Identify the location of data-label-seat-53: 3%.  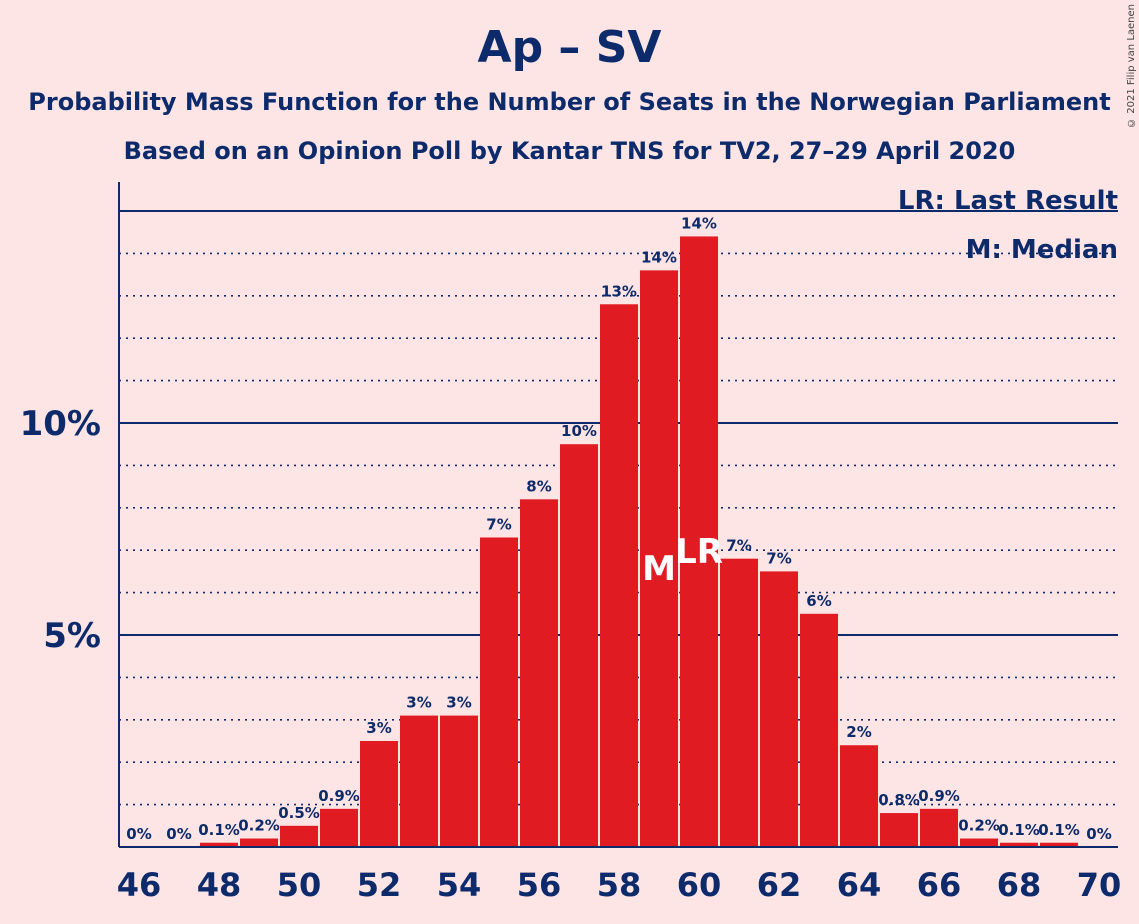
(418, 703).